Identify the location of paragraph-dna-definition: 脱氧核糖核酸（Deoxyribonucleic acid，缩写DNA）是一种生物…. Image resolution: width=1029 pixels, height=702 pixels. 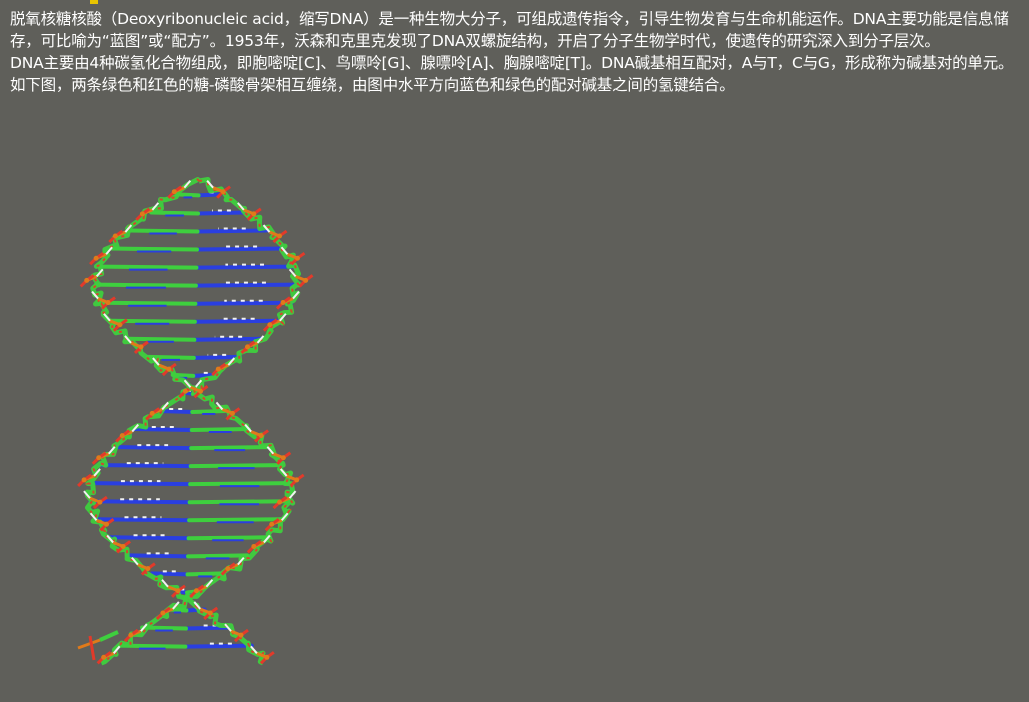
(509, 30).